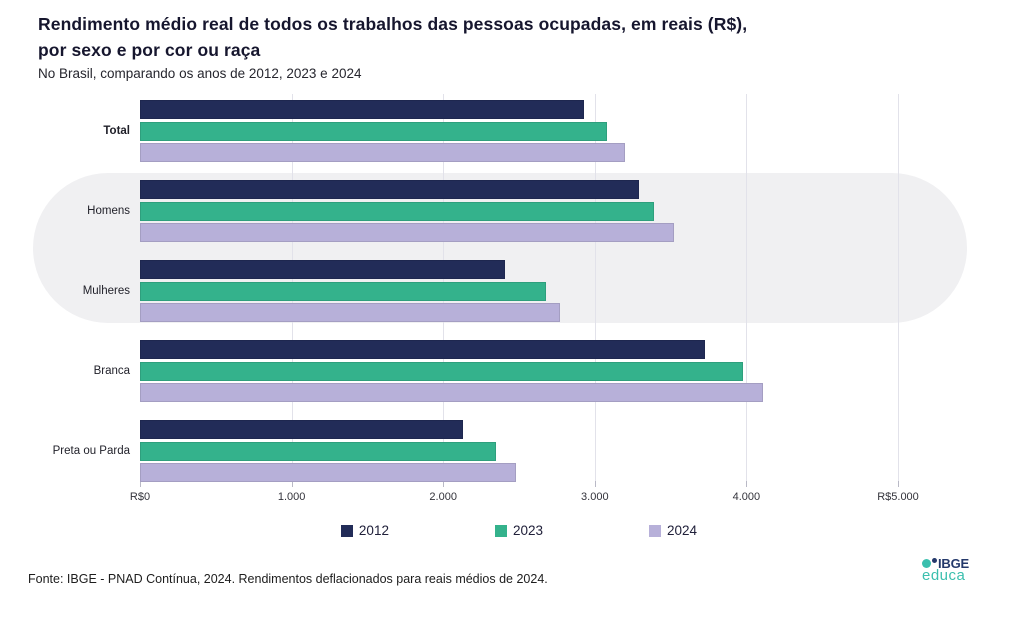 Image resolution: width=1024 pixels, height=627 pixels. Describe the element at coordinates (343, 291) in the screenshot. I see `bar-2023-mulheres` at that location.